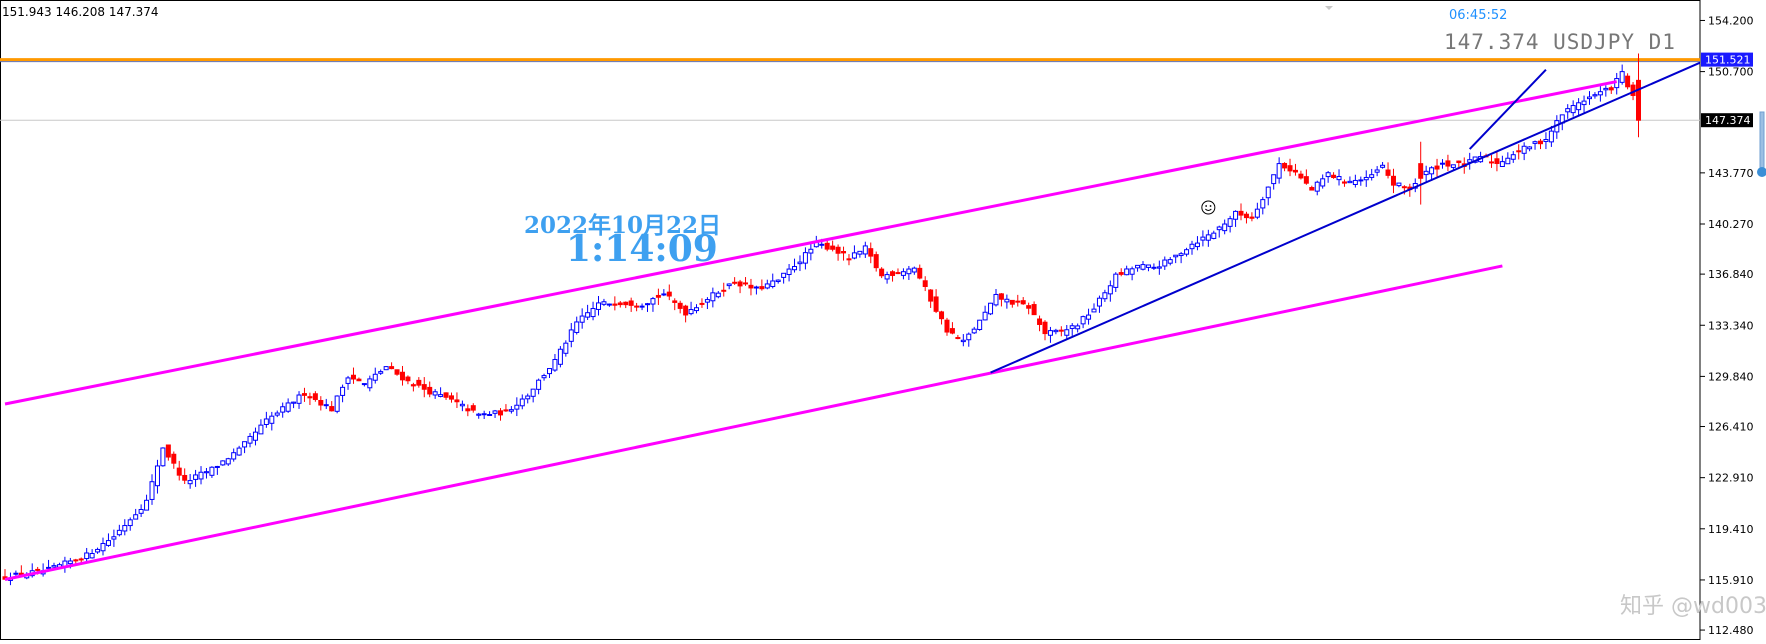 The height and width of the screenshot is (644, 1766). Describe the element at coordinates (1507, 109) in the screenshot. I see `trendline-short` at that location.